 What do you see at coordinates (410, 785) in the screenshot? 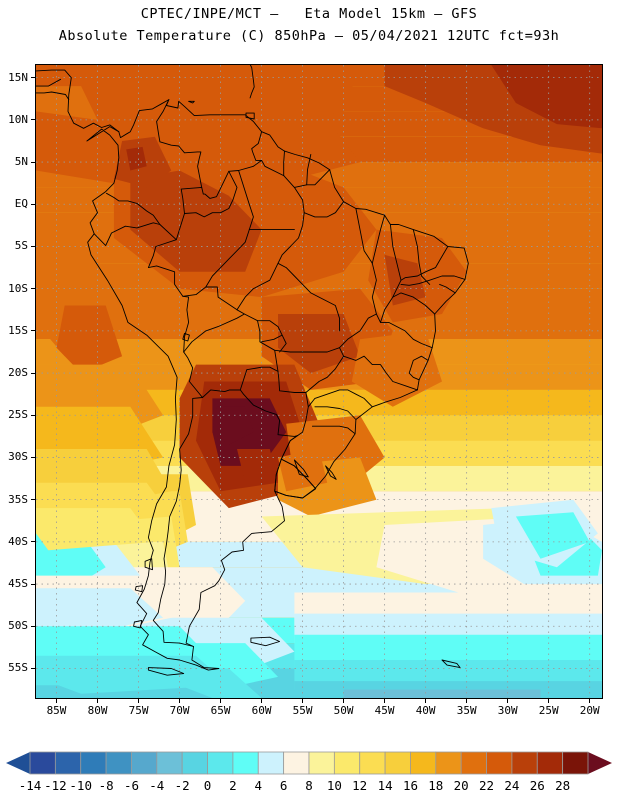
I see `colorbar-tick-label: 16` at bounding box center [410, 785].